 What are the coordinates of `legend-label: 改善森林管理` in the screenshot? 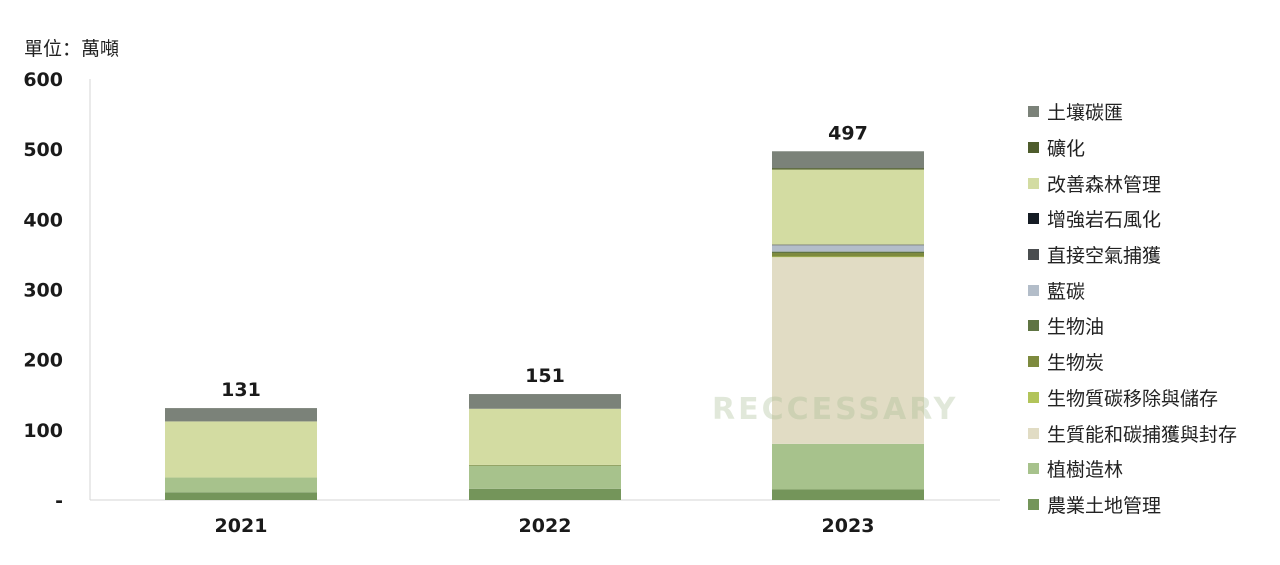 It's located at (1104, 184).